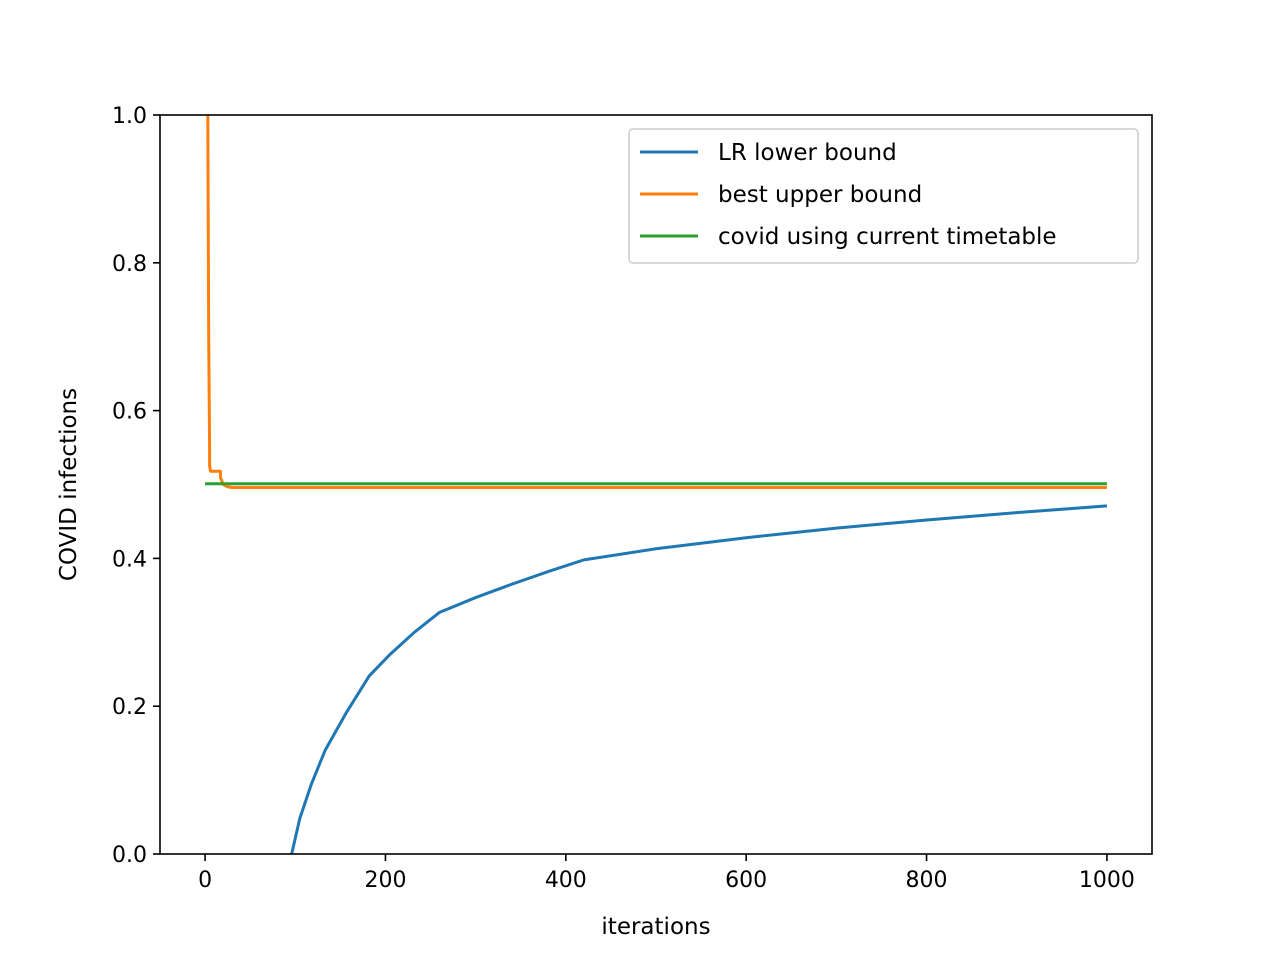 The width and height of the screenshot is (1280, 960). What do you see at coordinates (820, 195) in the screenshot?
I see `legend-label-2: best upper bound` at bounding box center [820, 195].